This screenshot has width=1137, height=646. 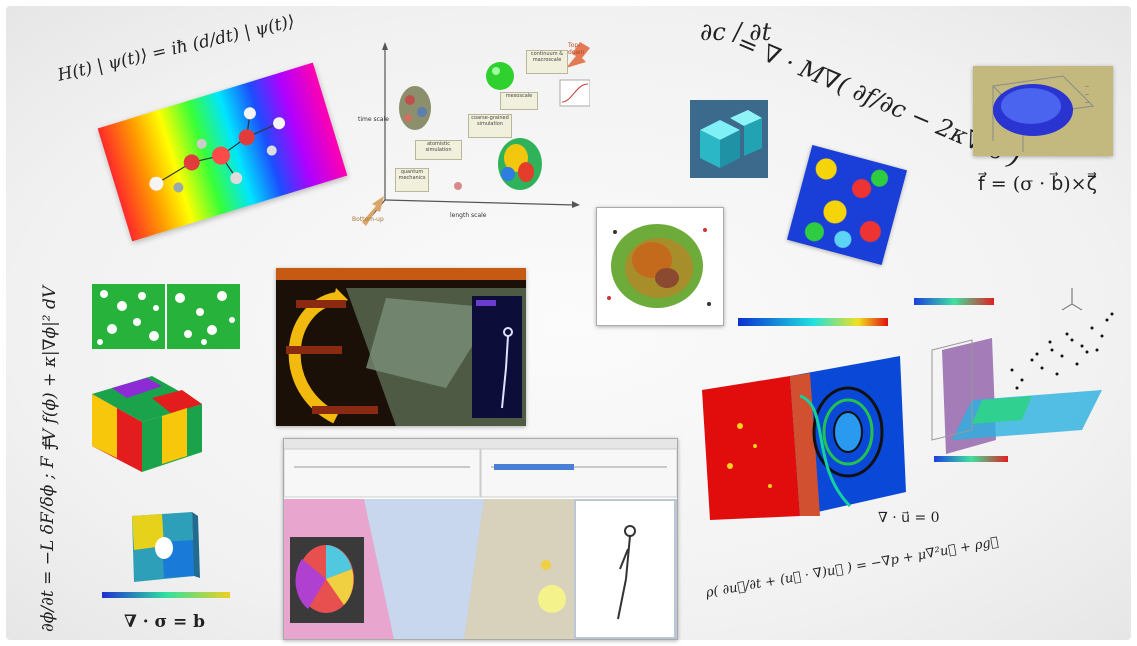 What do you see at coordinates (660, 266) in the screenshot?
I see `atomistic-cluster` at bounding box center [660, 266].